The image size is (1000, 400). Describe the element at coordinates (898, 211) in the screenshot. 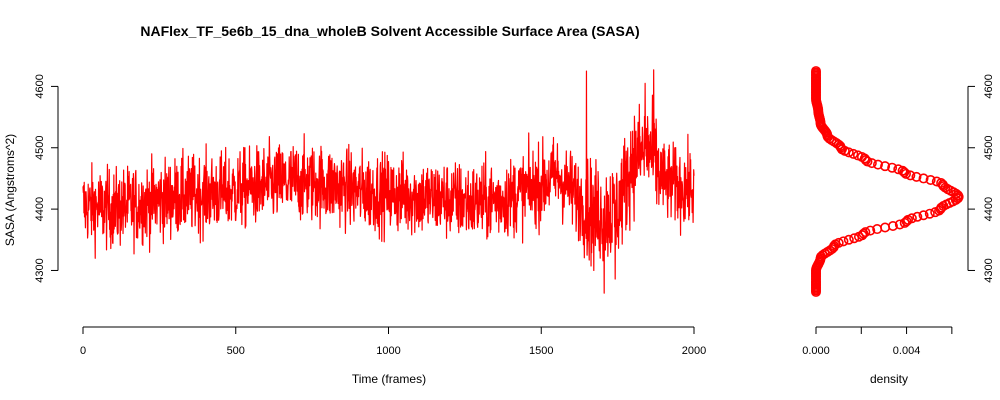

I see `density-panel: 0.000 0.004 4300 4400 4500 4600` at that location.